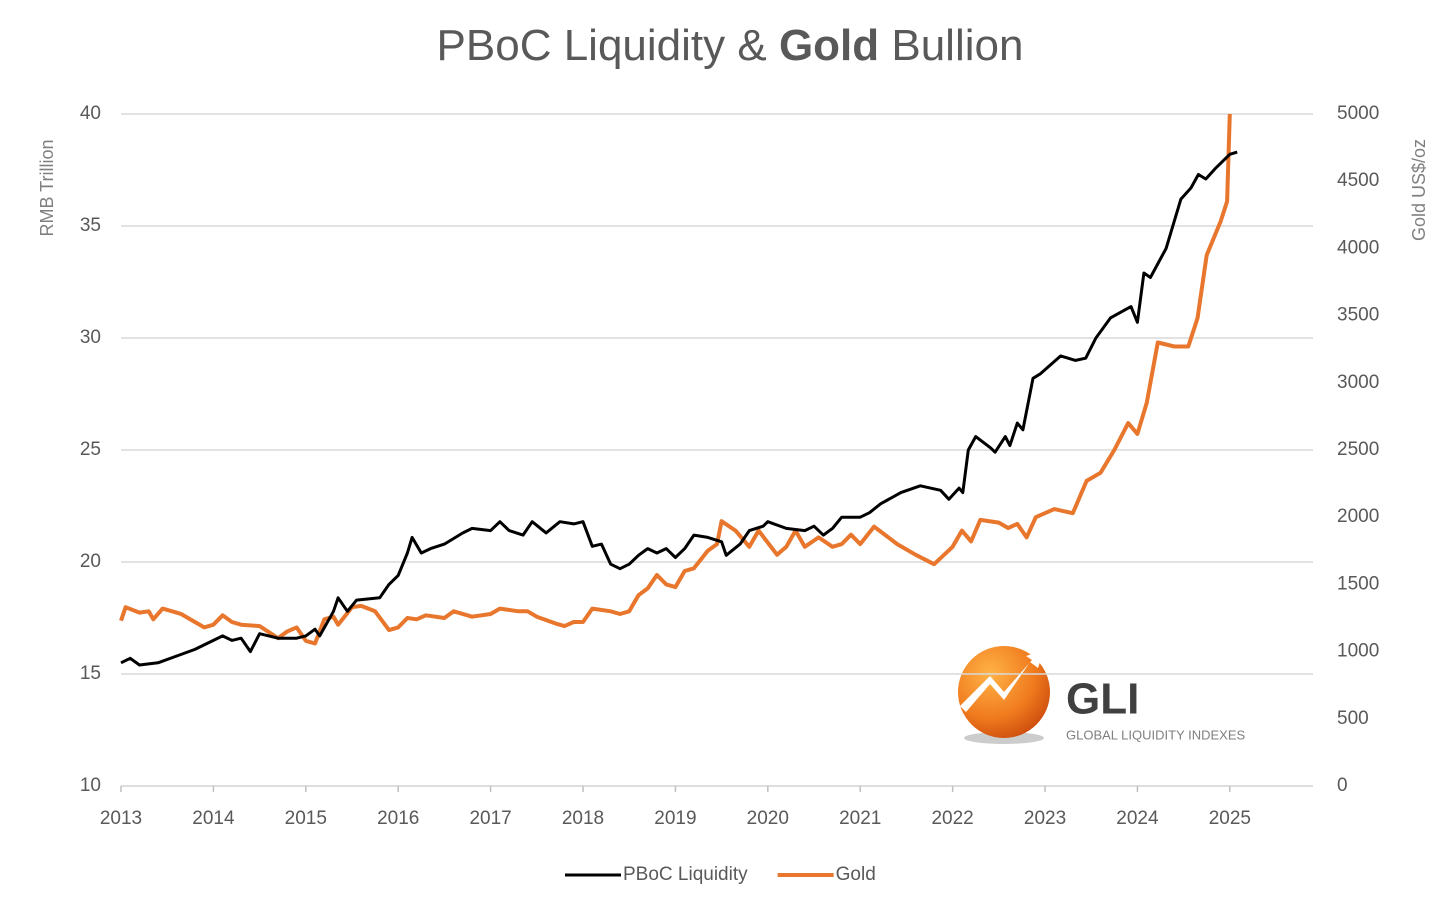 The width and height of the screenshot is (1456, 909). What do you see at coordinates (90, 561) in the screenshot?
I see `y-tick-label: 20` at bounding box center [90, 561].